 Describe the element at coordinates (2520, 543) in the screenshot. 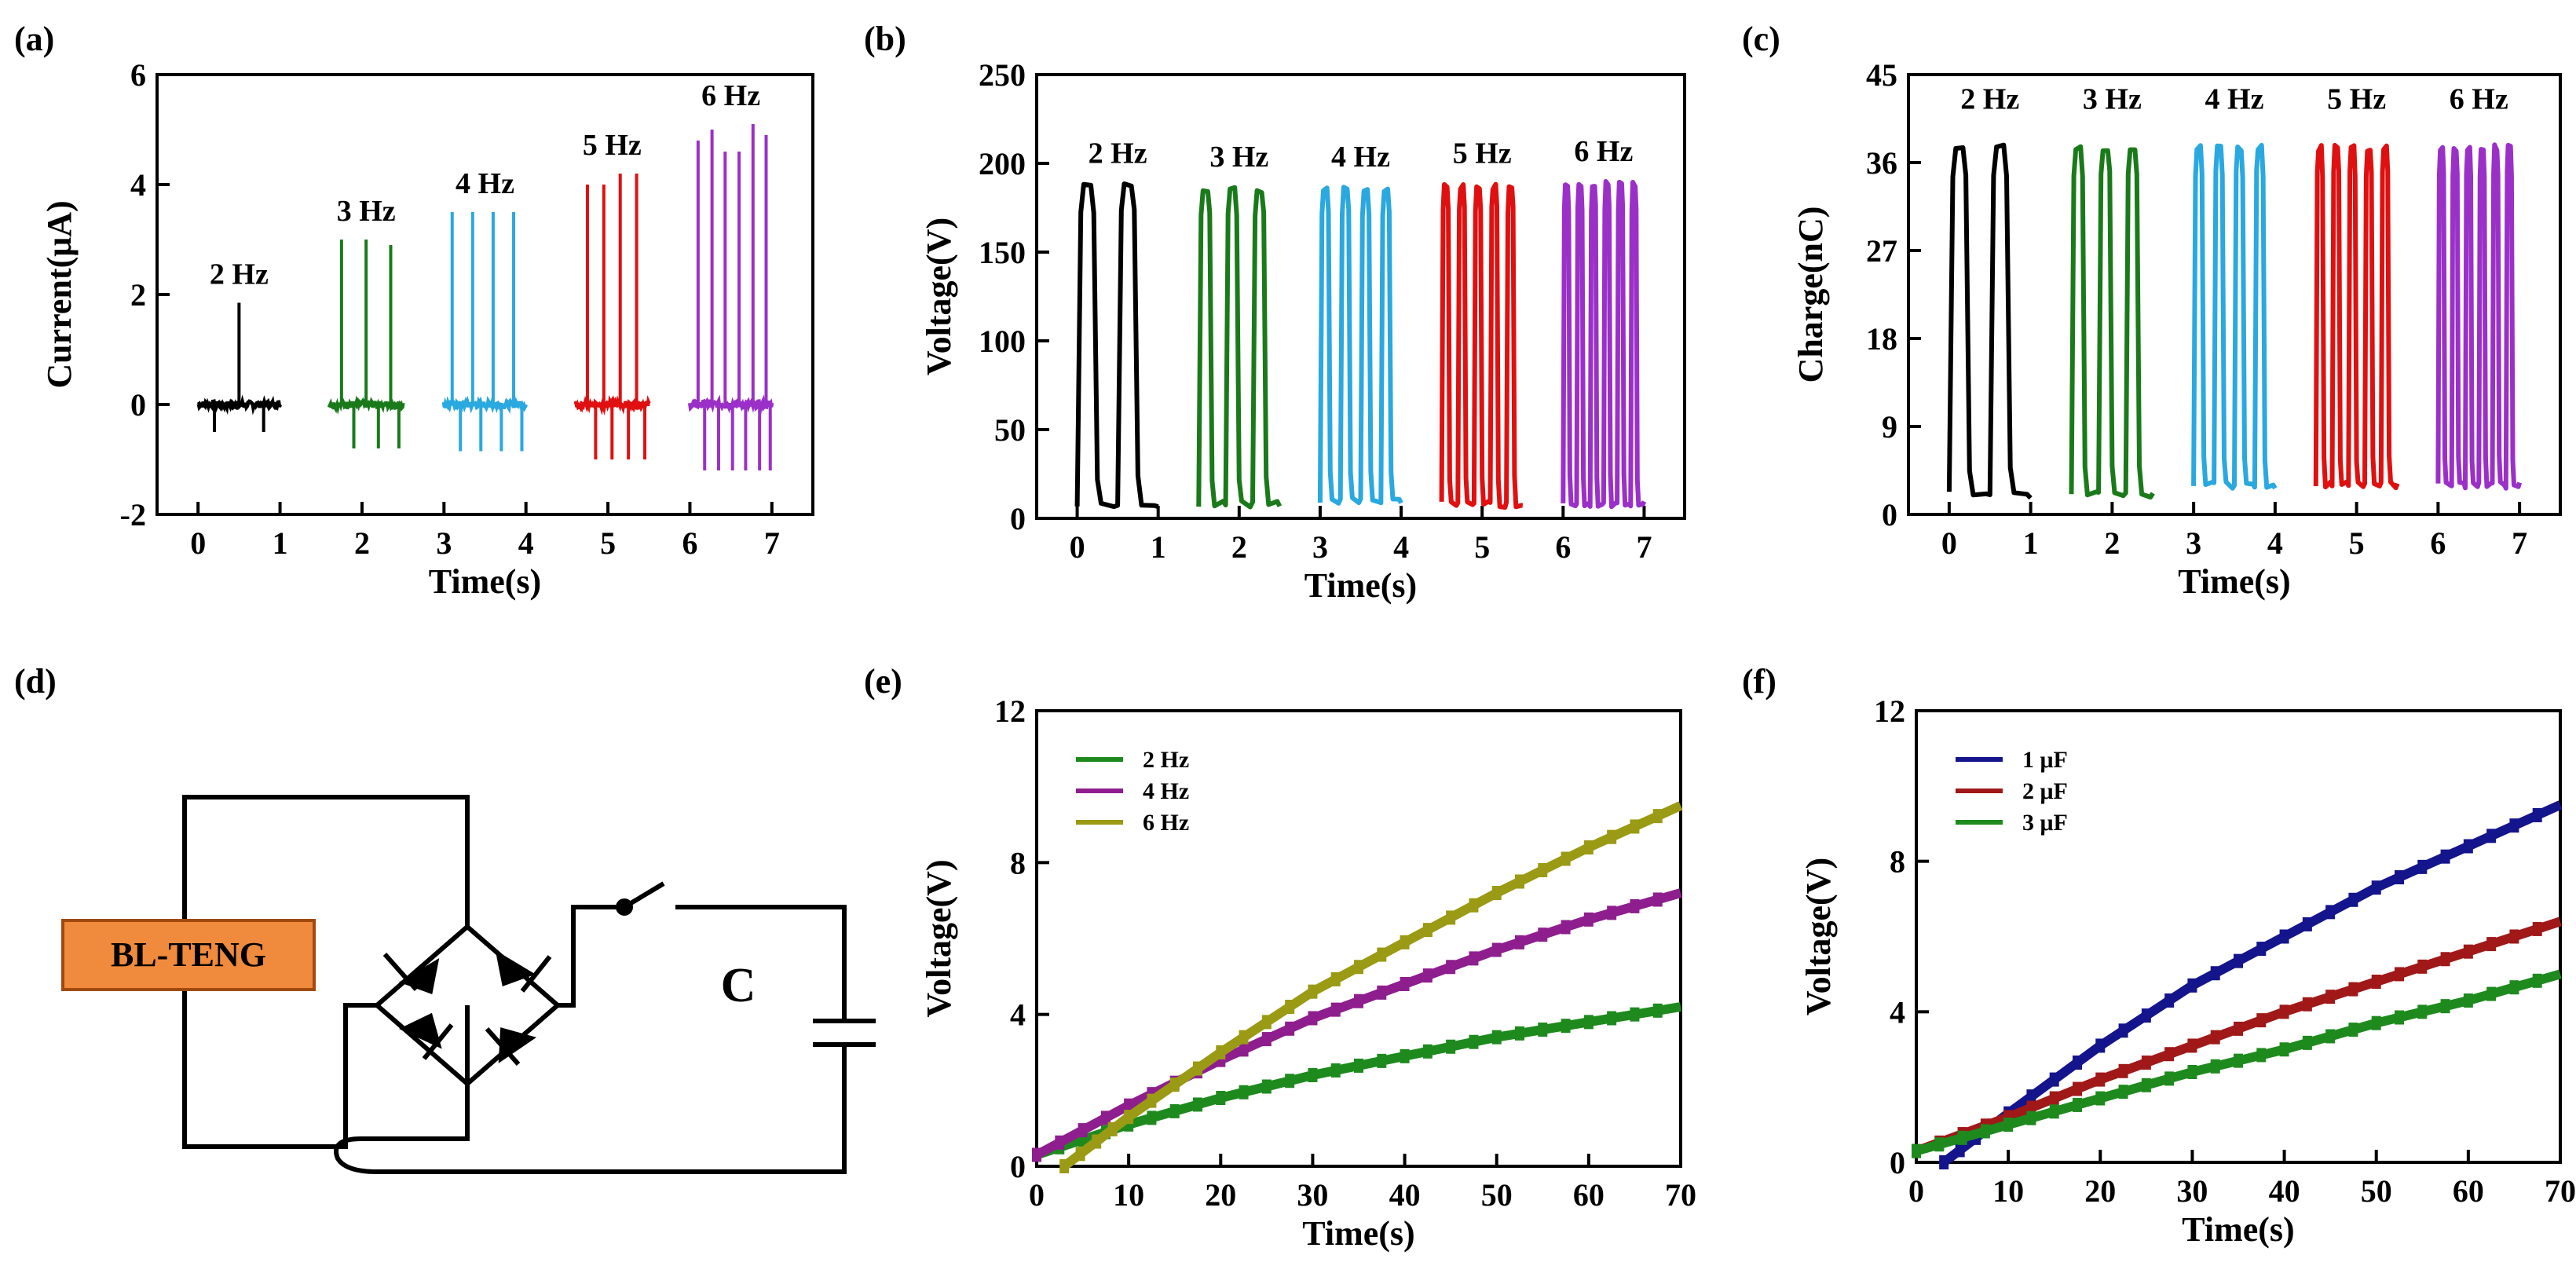

I see `x-tick-label: 7` at that location.